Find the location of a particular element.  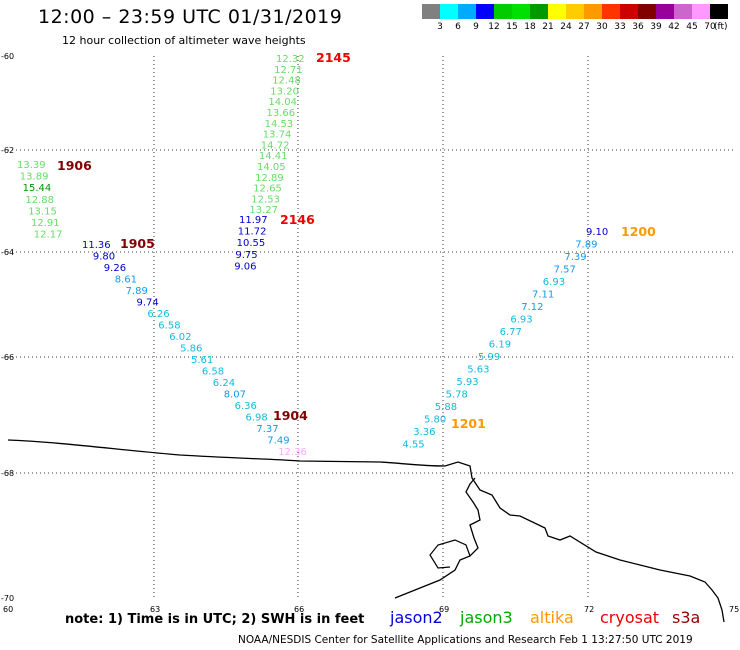

lon-tick-label: 66 is located at coordinates (299, 609).